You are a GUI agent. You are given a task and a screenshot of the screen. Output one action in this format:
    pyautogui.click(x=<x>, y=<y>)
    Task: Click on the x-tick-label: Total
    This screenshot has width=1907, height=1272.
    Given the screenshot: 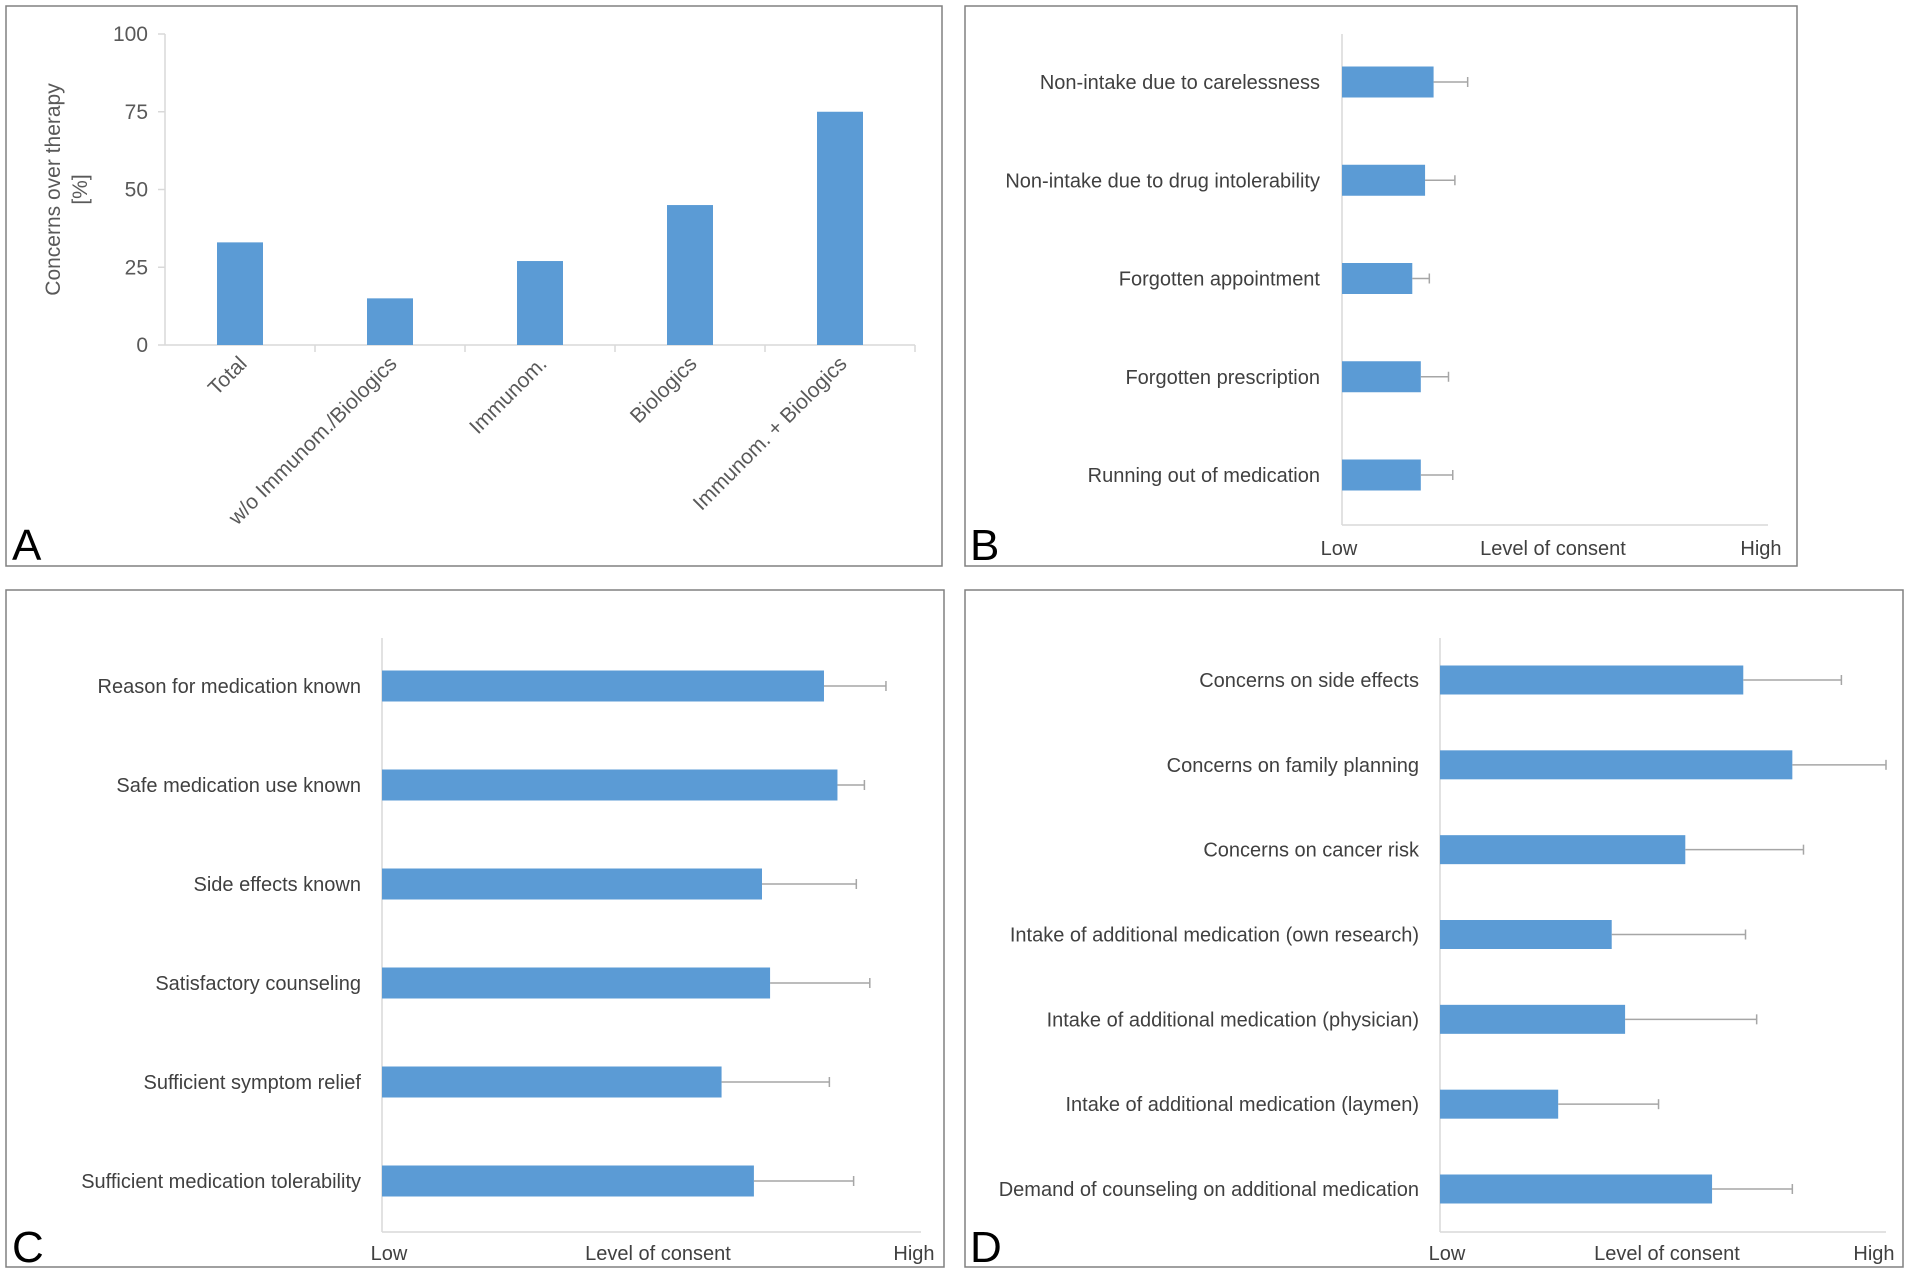 What is the action you would take?
    pyautogui.click(x=228, y=376)
    